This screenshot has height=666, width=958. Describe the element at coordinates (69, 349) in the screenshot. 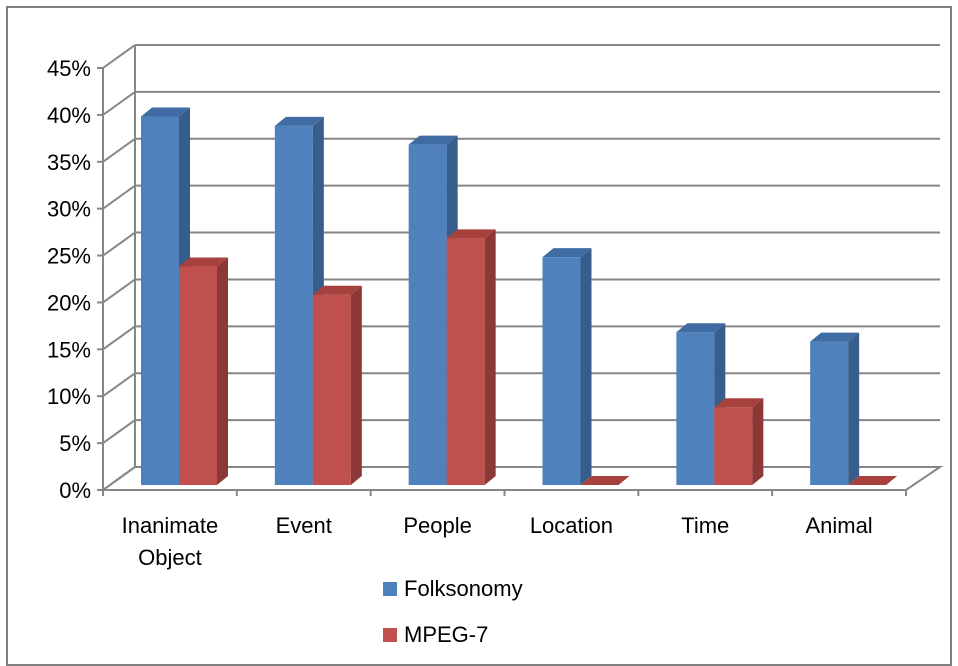

I see `y-tick-label: 15%` at that location.